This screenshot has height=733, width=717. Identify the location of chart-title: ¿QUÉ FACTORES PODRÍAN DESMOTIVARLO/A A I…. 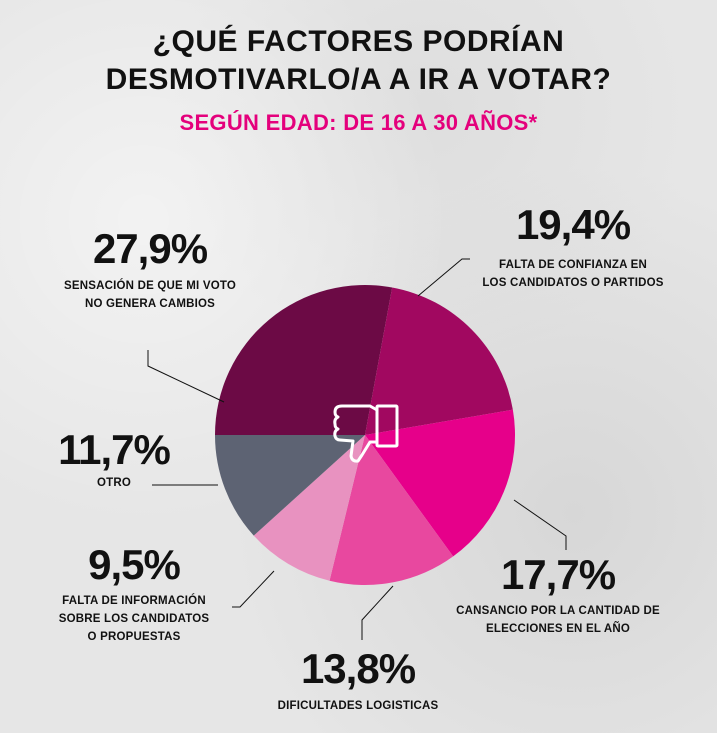
(358, 61).